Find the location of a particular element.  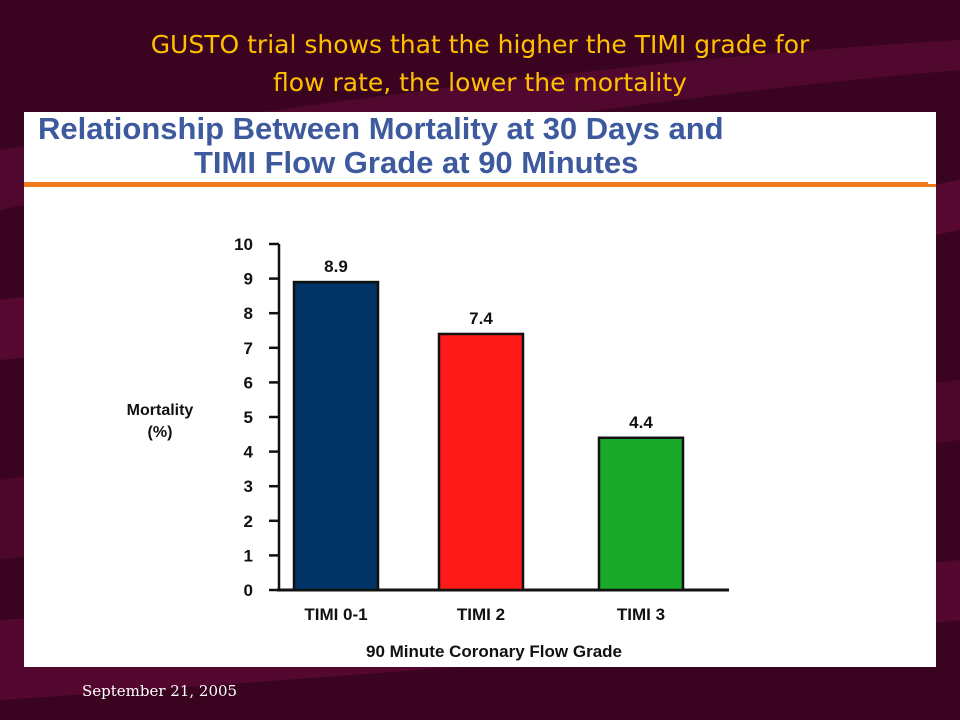

slide-title-line2: flow rate, the lower the mortality is located at coordinates (480, 82).